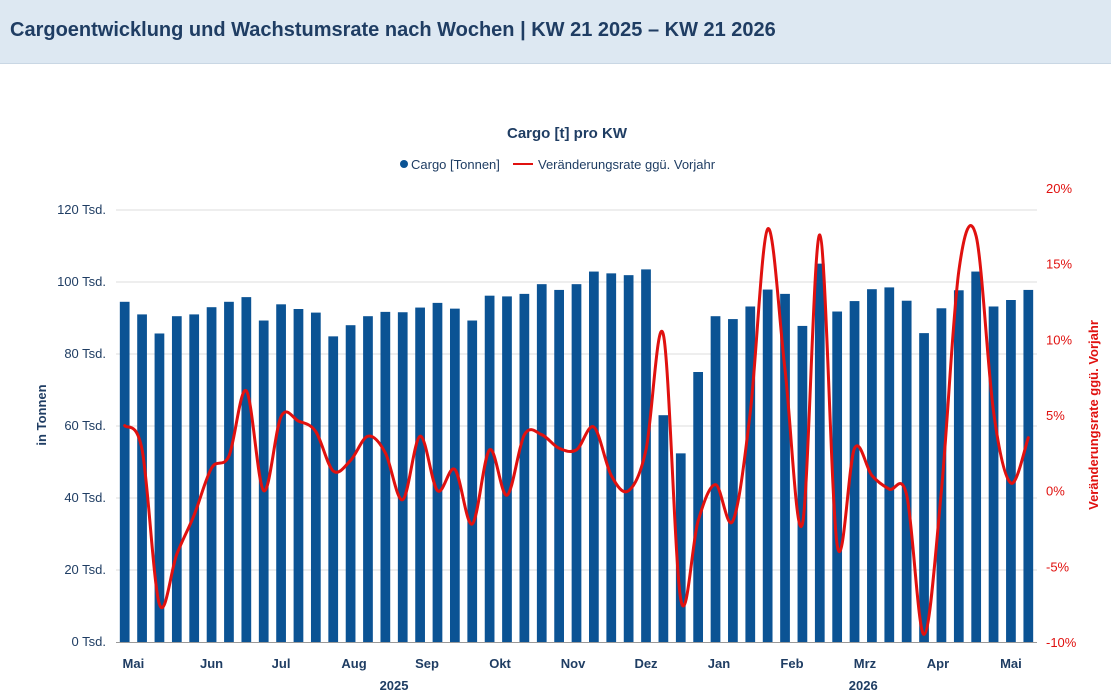  What do you see at coordinates (791, 663) in the screenshot?
I see `x-tick-label: Feb` at bounding box center [791, 663].